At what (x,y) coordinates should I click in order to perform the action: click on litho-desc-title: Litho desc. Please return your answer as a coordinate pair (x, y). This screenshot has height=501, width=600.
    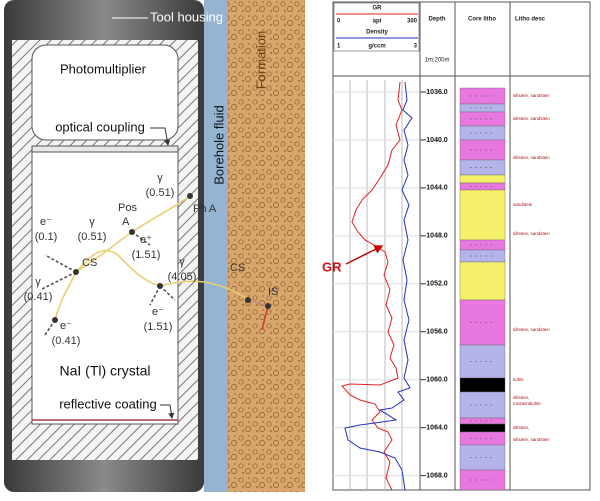
    Looking at the image, I should click on (530, 20).